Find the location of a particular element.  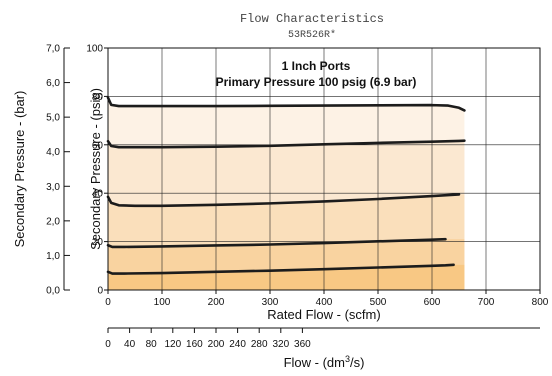

scfm-tick-label: 300 is located at coordinates (270, 302).